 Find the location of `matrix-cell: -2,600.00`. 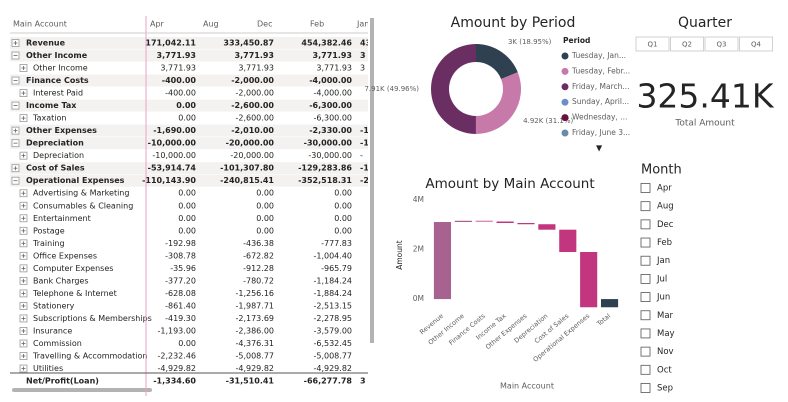

matrix-cell: -2,600.00 is located at coordinates (252, 105).